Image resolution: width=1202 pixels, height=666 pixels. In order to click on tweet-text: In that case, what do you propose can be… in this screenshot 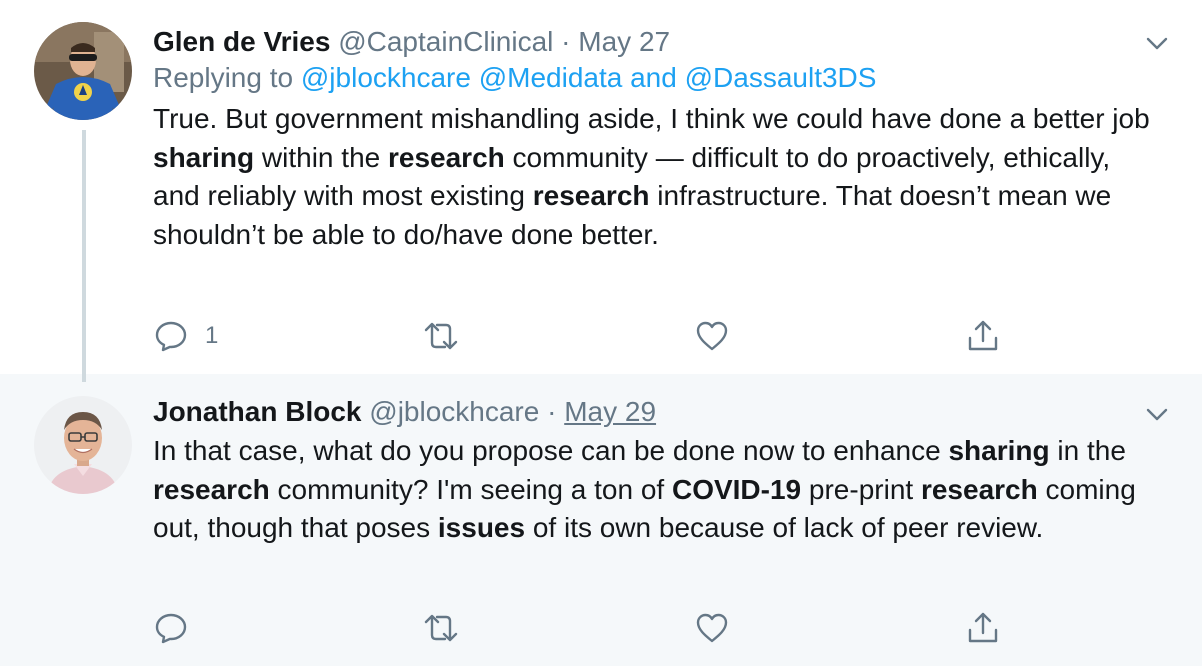, I will do `click(644, 489)`.